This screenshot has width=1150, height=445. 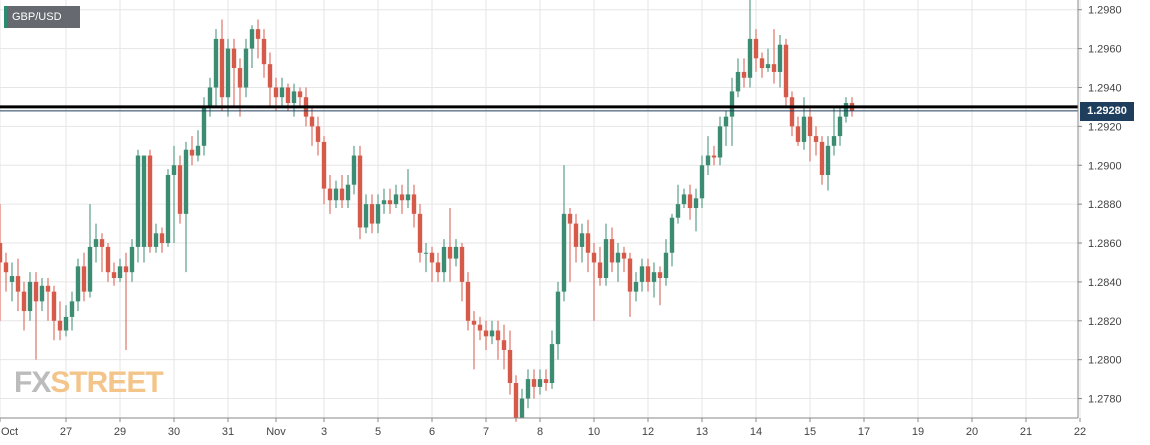 I want to click on x-tick-label: 19, so click(x=918, y=432).